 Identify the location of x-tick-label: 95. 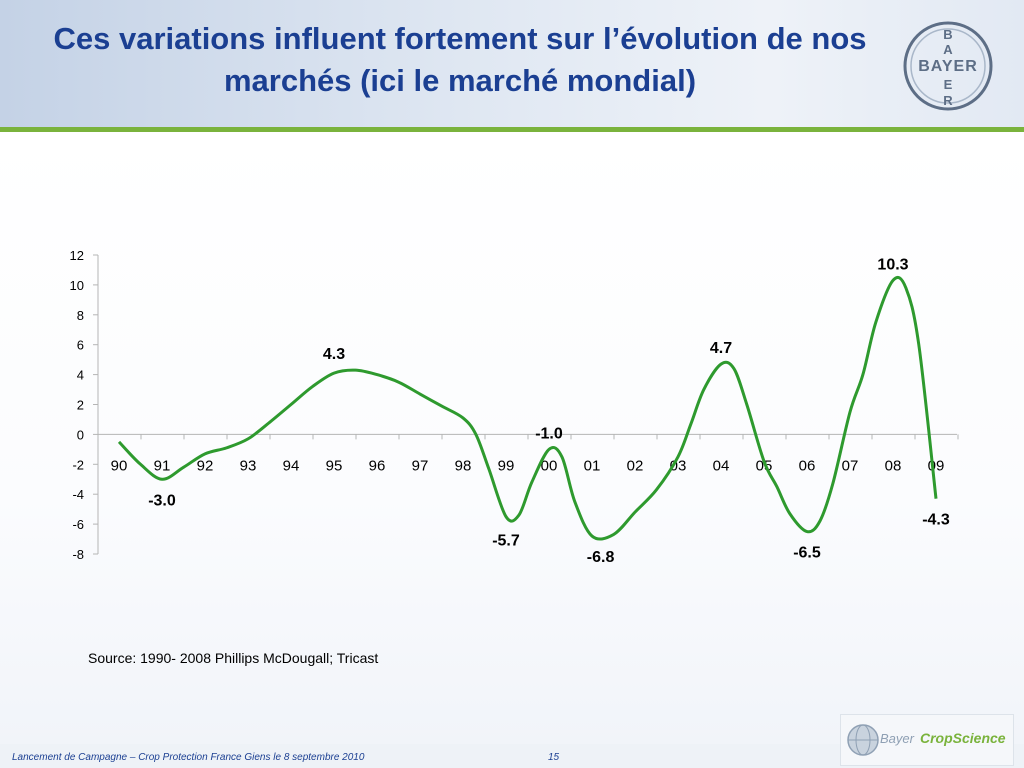
(334, 465).